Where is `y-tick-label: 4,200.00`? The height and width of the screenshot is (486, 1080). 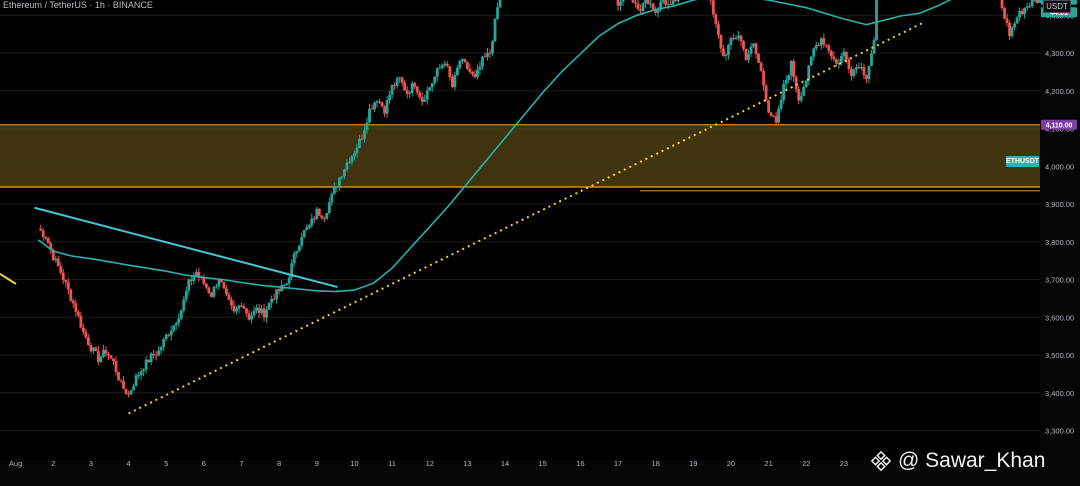
y-tick-label: 4,200.00 is located at coordinates (1059, 91).